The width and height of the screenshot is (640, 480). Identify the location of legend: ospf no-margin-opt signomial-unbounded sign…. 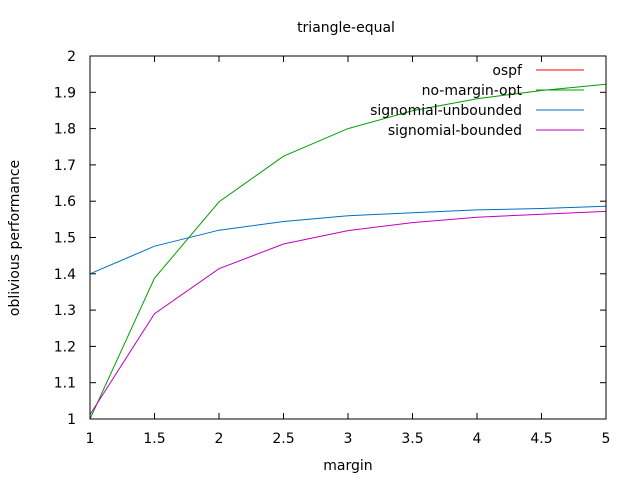
(477, 101).